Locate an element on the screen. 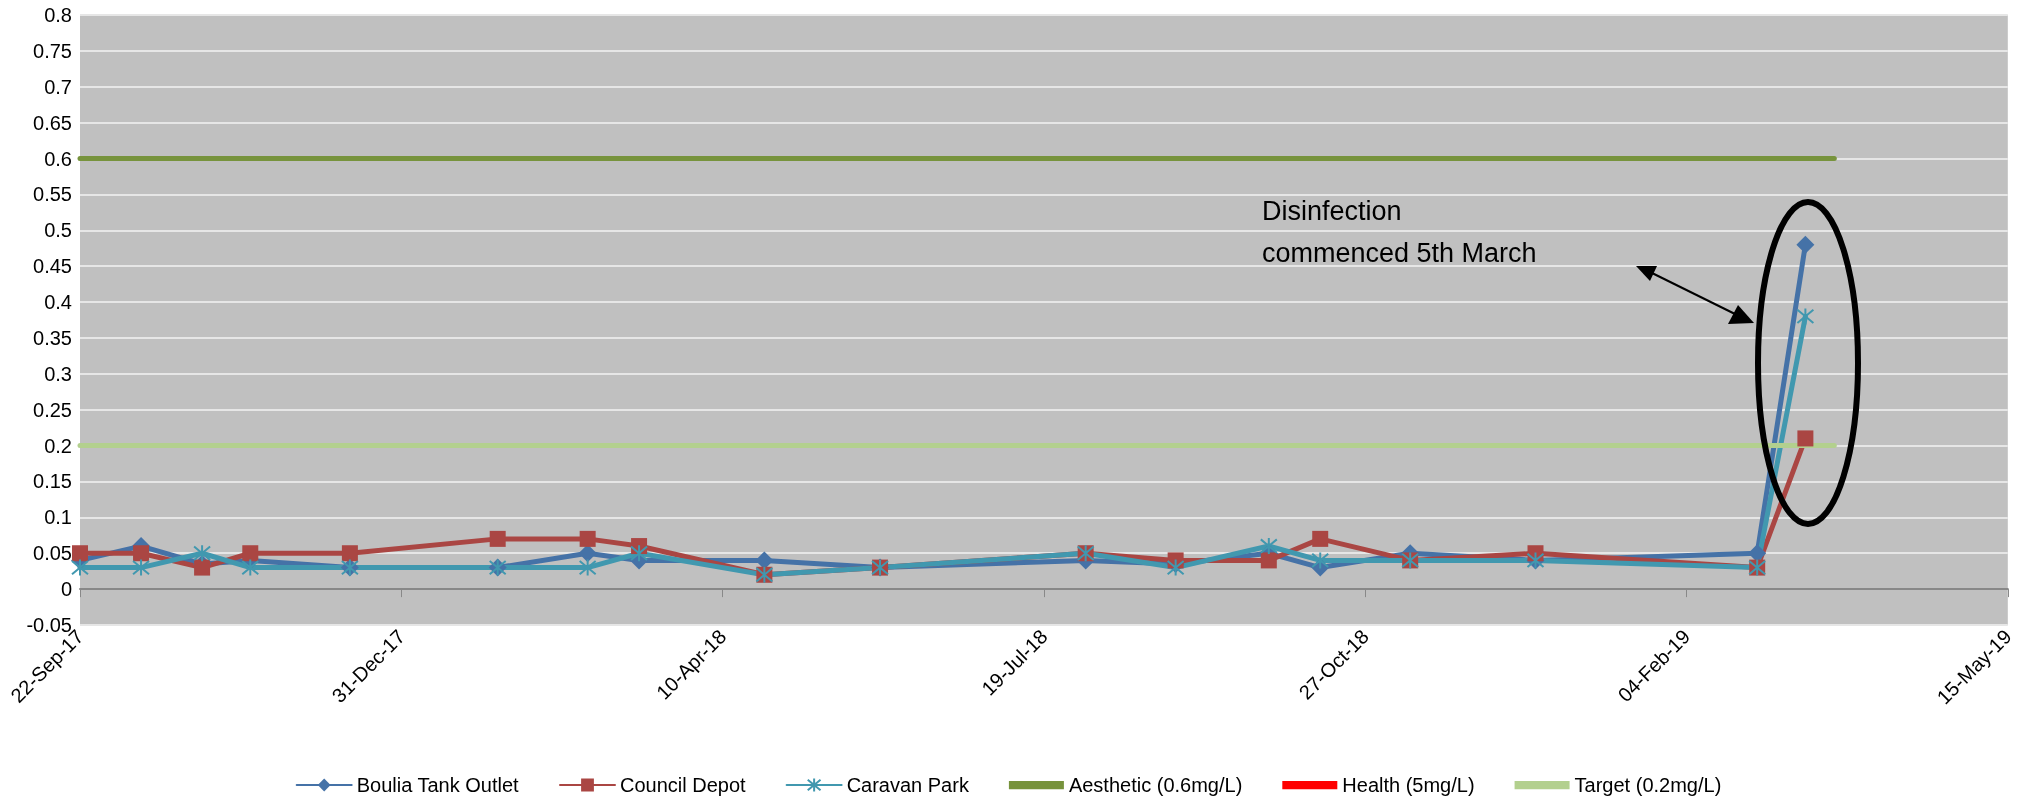  legend-label: Health (5mg/L) is located at coordinates (1408, 785).